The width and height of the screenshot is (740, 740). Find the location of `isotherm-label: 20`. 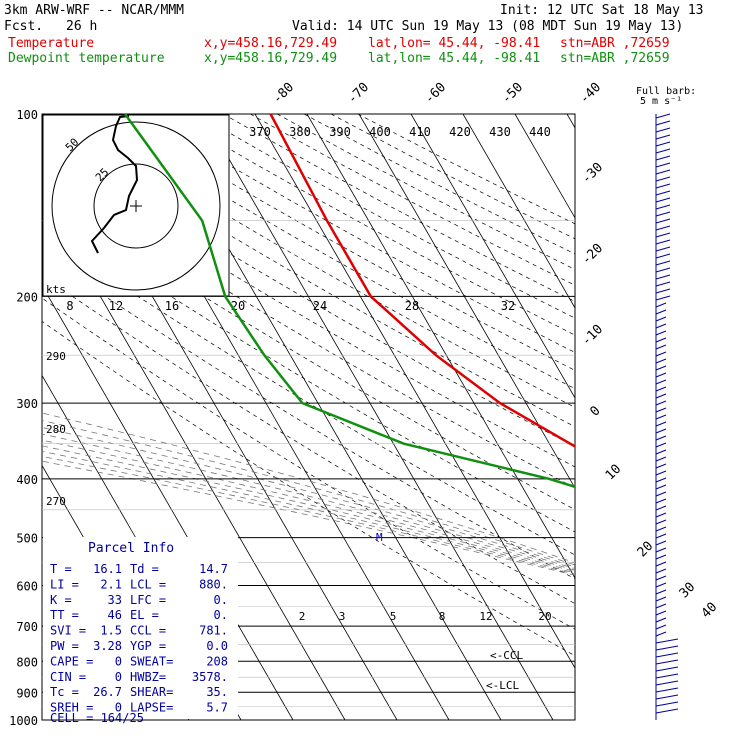

isotherm-label: 20 is located at coordinates (646, 550).